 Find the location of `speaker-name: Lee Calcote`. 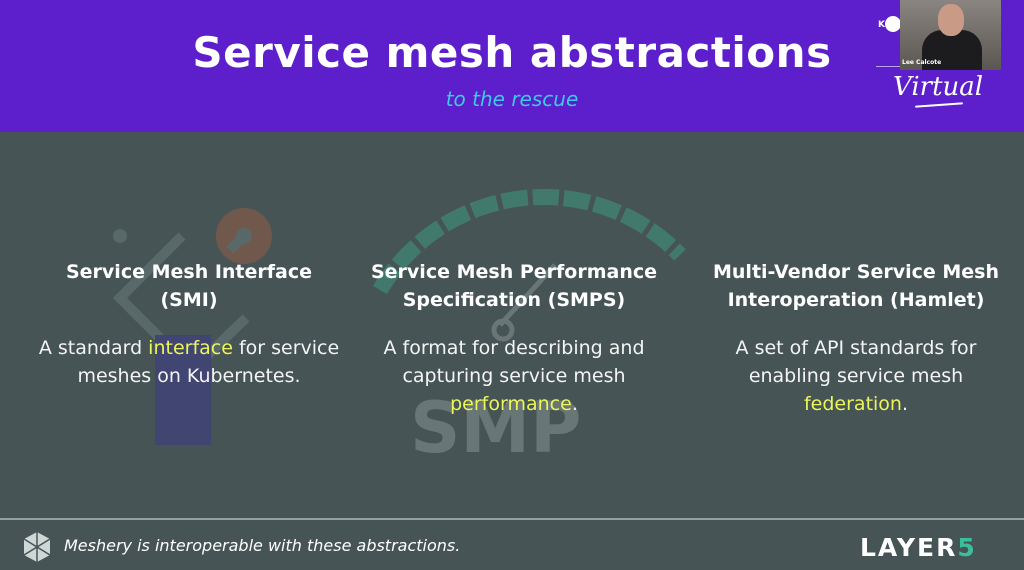

speaker-name: Lee Calcote is located at coordinates (922, 62).